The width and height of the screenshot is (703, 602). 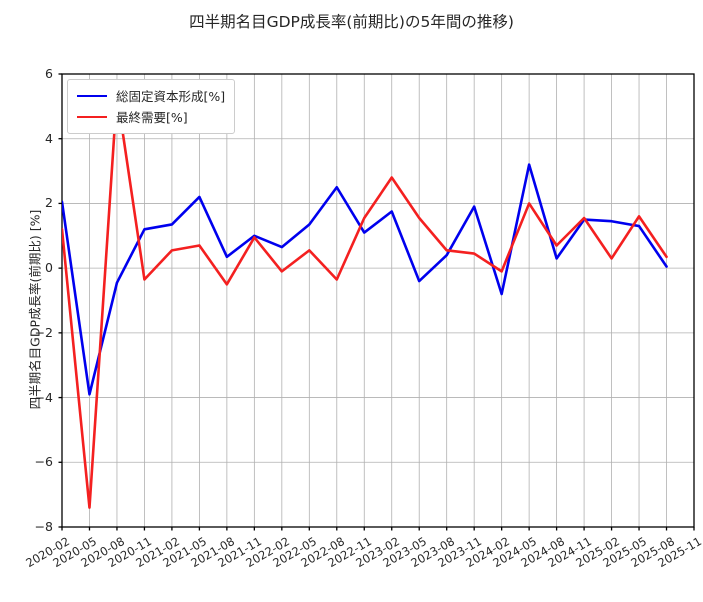 I want to click on legend-entry-1: 最終需要[%], so click(x=151, y=116).